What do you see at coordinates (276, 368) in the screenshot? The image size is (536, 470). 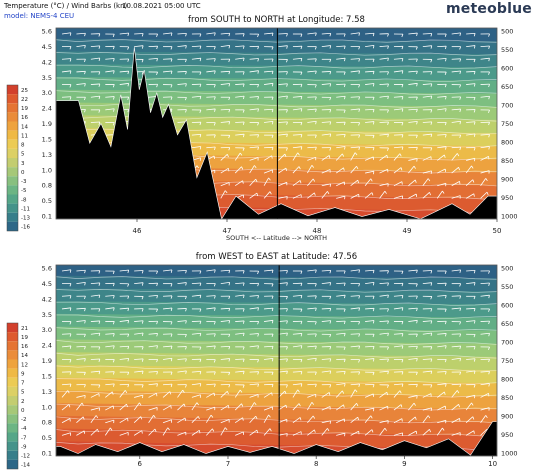 I see `isotherm-line` at bounding box center [276, 368].